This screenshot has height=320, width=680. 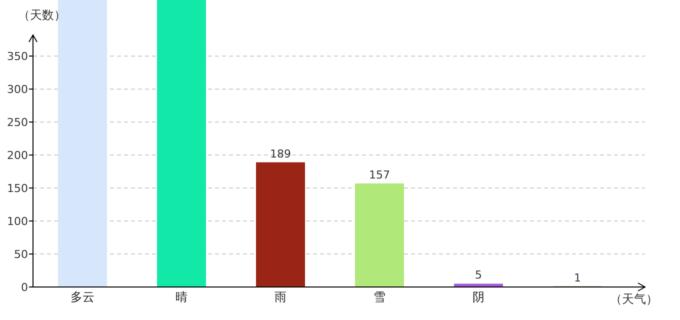 I want to click on y-tick-label: 0, so click(x=24, y=287).